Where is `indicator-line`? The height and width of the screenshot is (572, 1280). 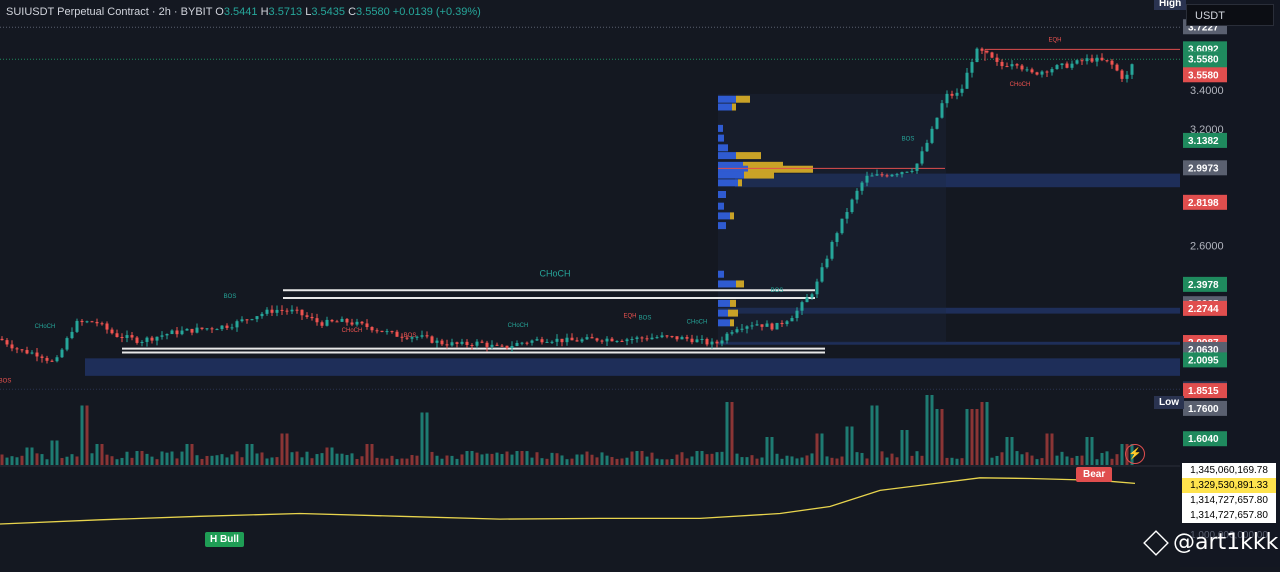 indicator-line is located at coordinates (568, 501).